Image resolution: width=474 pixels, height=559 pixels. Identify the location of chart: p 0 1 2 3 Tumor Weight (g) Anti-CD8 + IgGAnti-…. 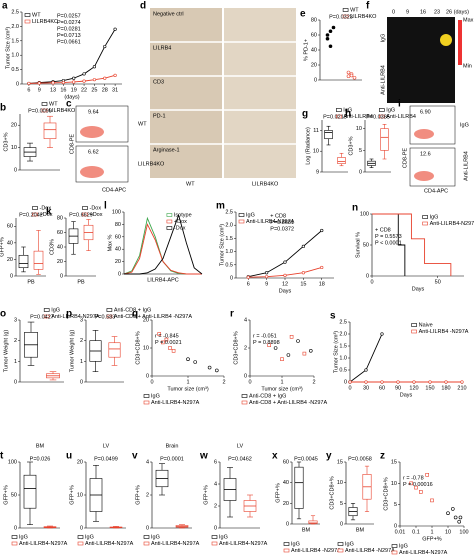
(129, 346).